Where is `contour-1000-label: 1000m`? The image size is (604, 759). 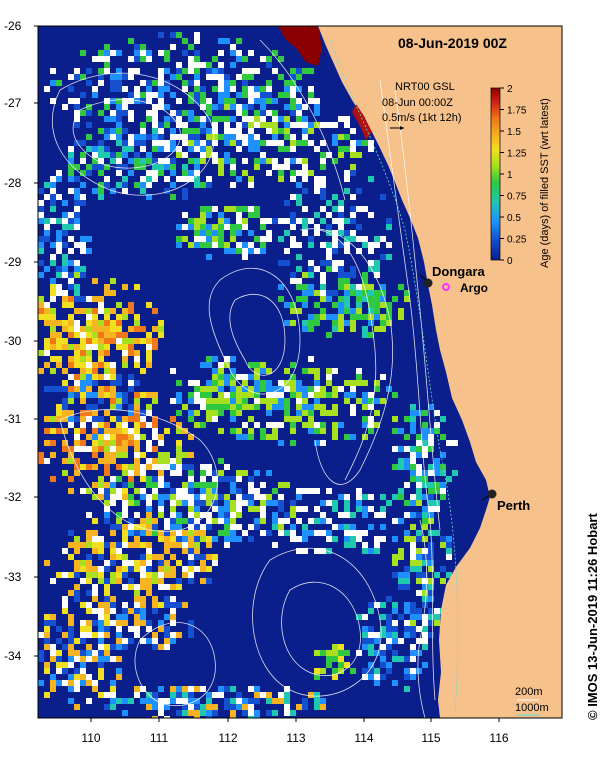 contour-1000-label: 1000m is located at coordinates (532, 708).